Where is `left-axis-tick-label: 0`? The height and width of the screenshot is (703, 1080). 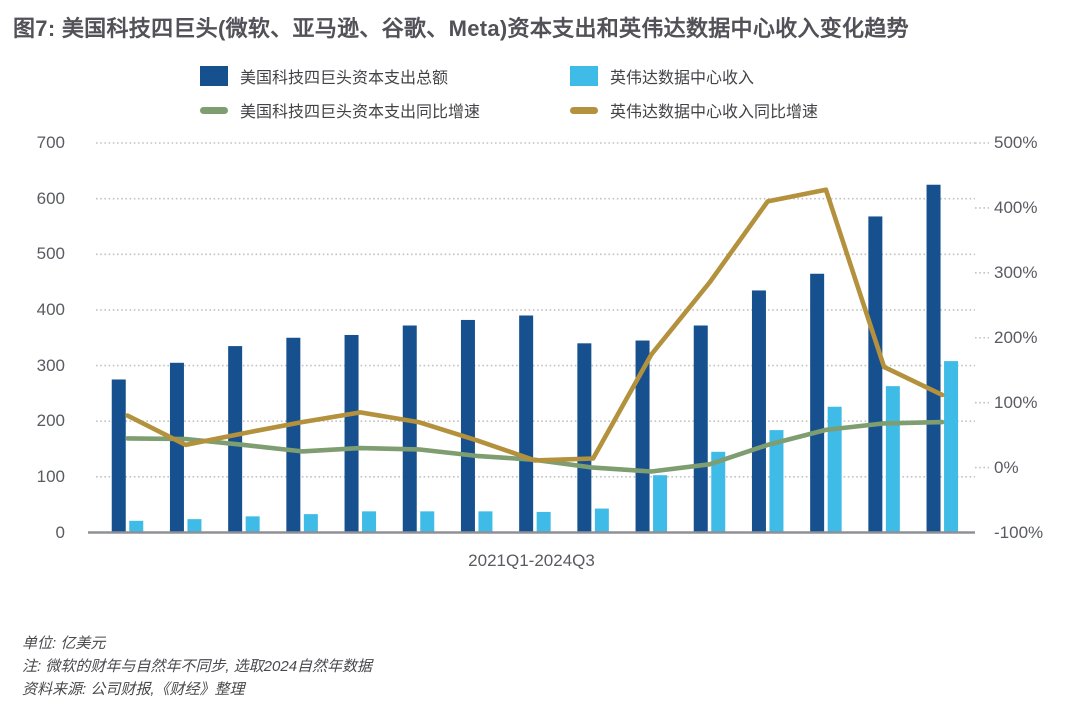 left-axis-tick-label: 0 is located at coordinates (60, 532).